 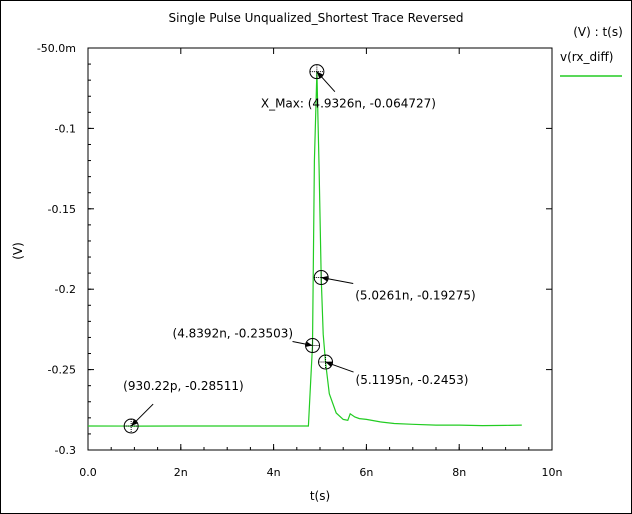 What do you see at coordinates (415, 296) in the screenshot?
I see `marker-label: (5.0261n, -0.19275)` at bounding box center [415, 296].